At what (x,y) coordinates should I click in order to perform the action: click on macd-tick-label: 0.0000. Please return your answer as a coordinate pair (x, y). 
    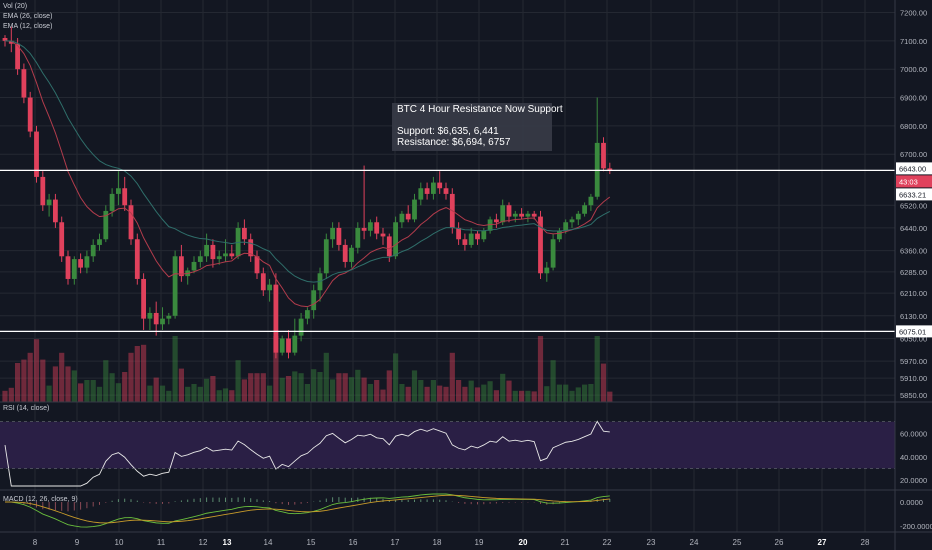
    Looking at the image, I should click on (911, 502).